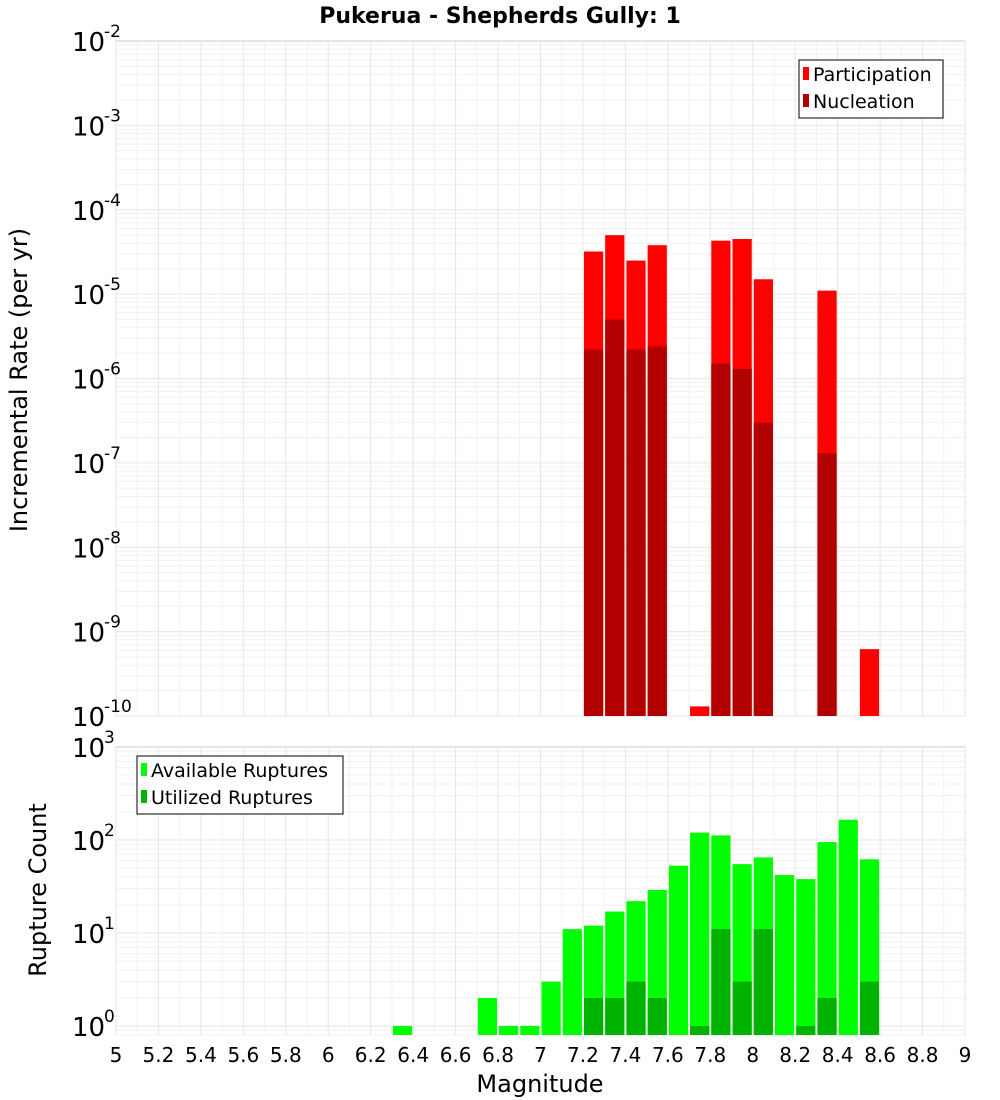 The width and height of the screenshot is (1000, 1100). I want to click on x-tick-label: 8.8, so click(923, 1055).